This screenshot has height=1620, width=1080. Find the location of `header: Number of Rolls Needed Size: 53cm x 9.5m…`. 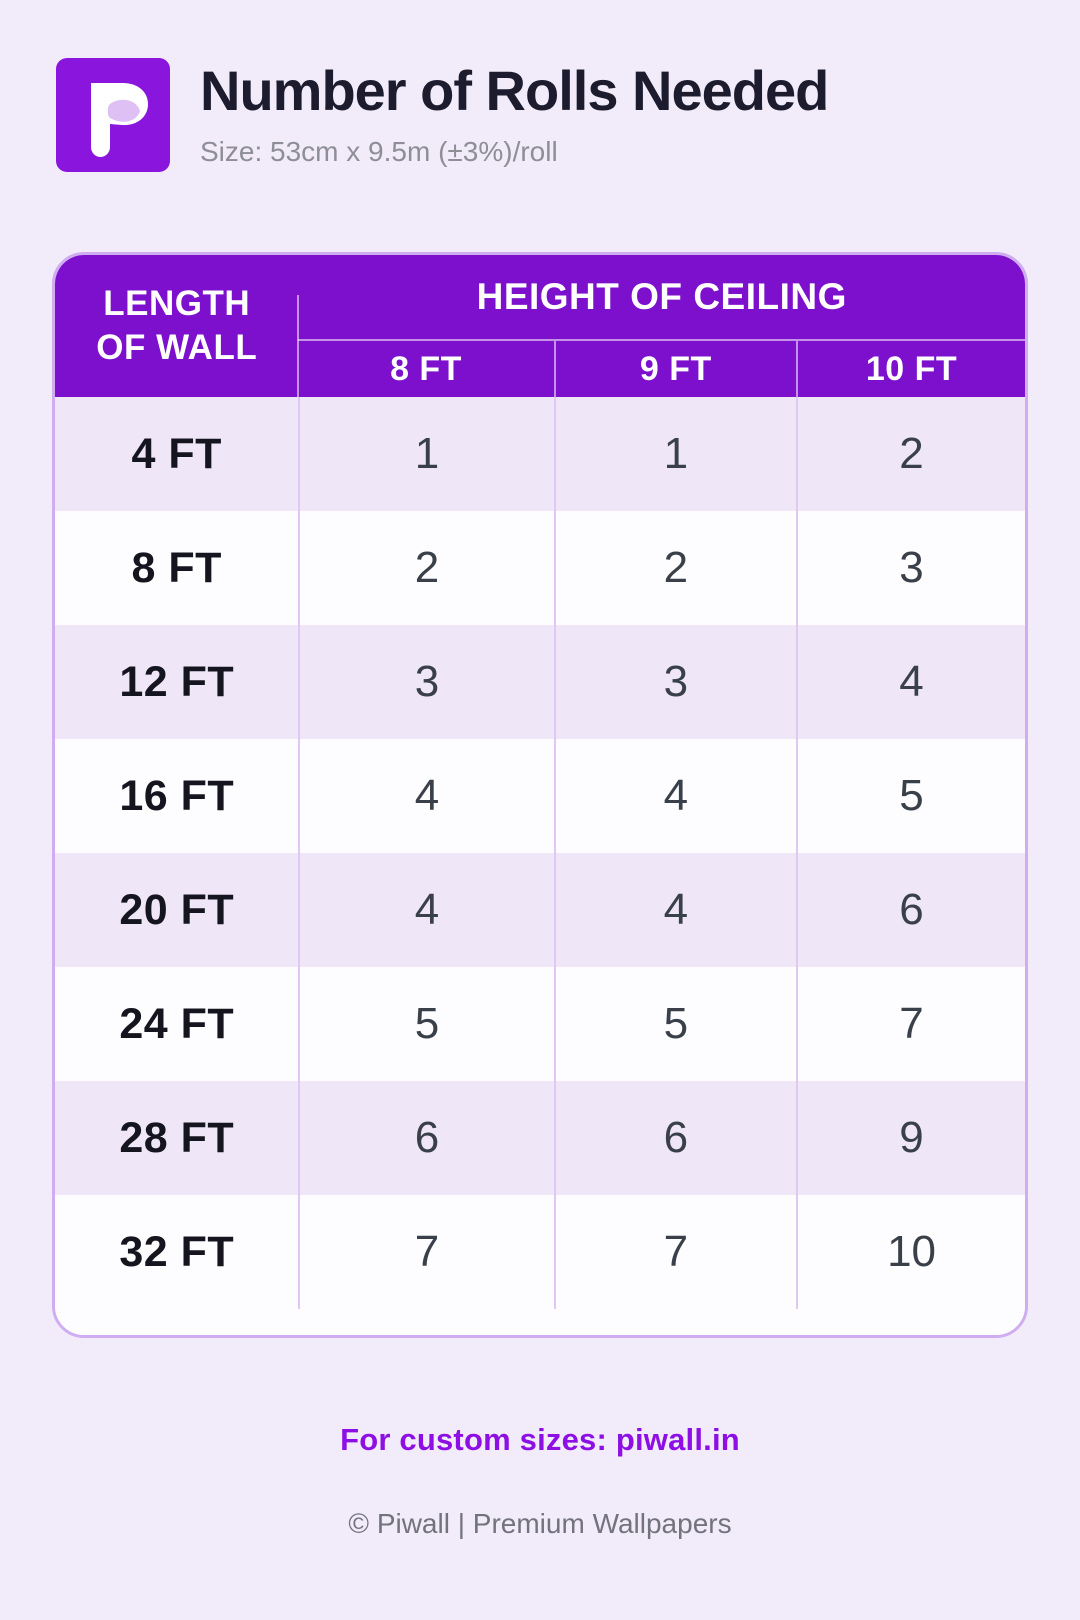

header: Number of Rolls Needed Size: 53cm x 9.5m… is located at coordinates (540, 86).